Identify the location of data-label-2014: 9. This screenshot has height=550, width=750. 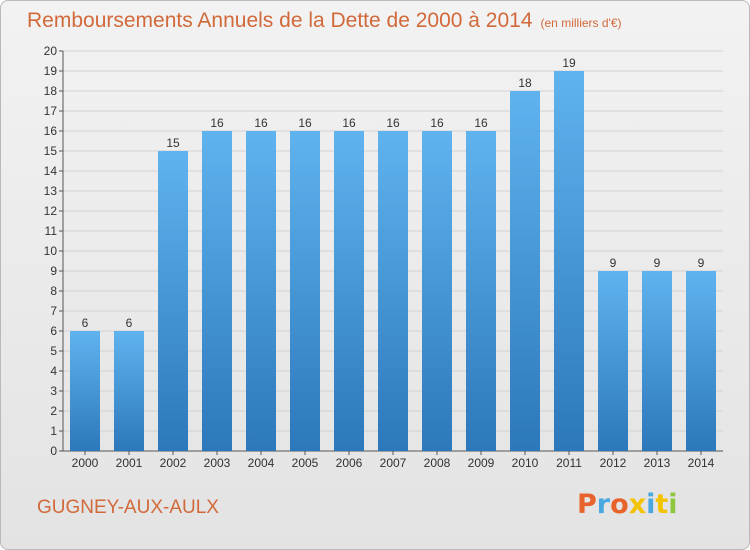
(701, 263).